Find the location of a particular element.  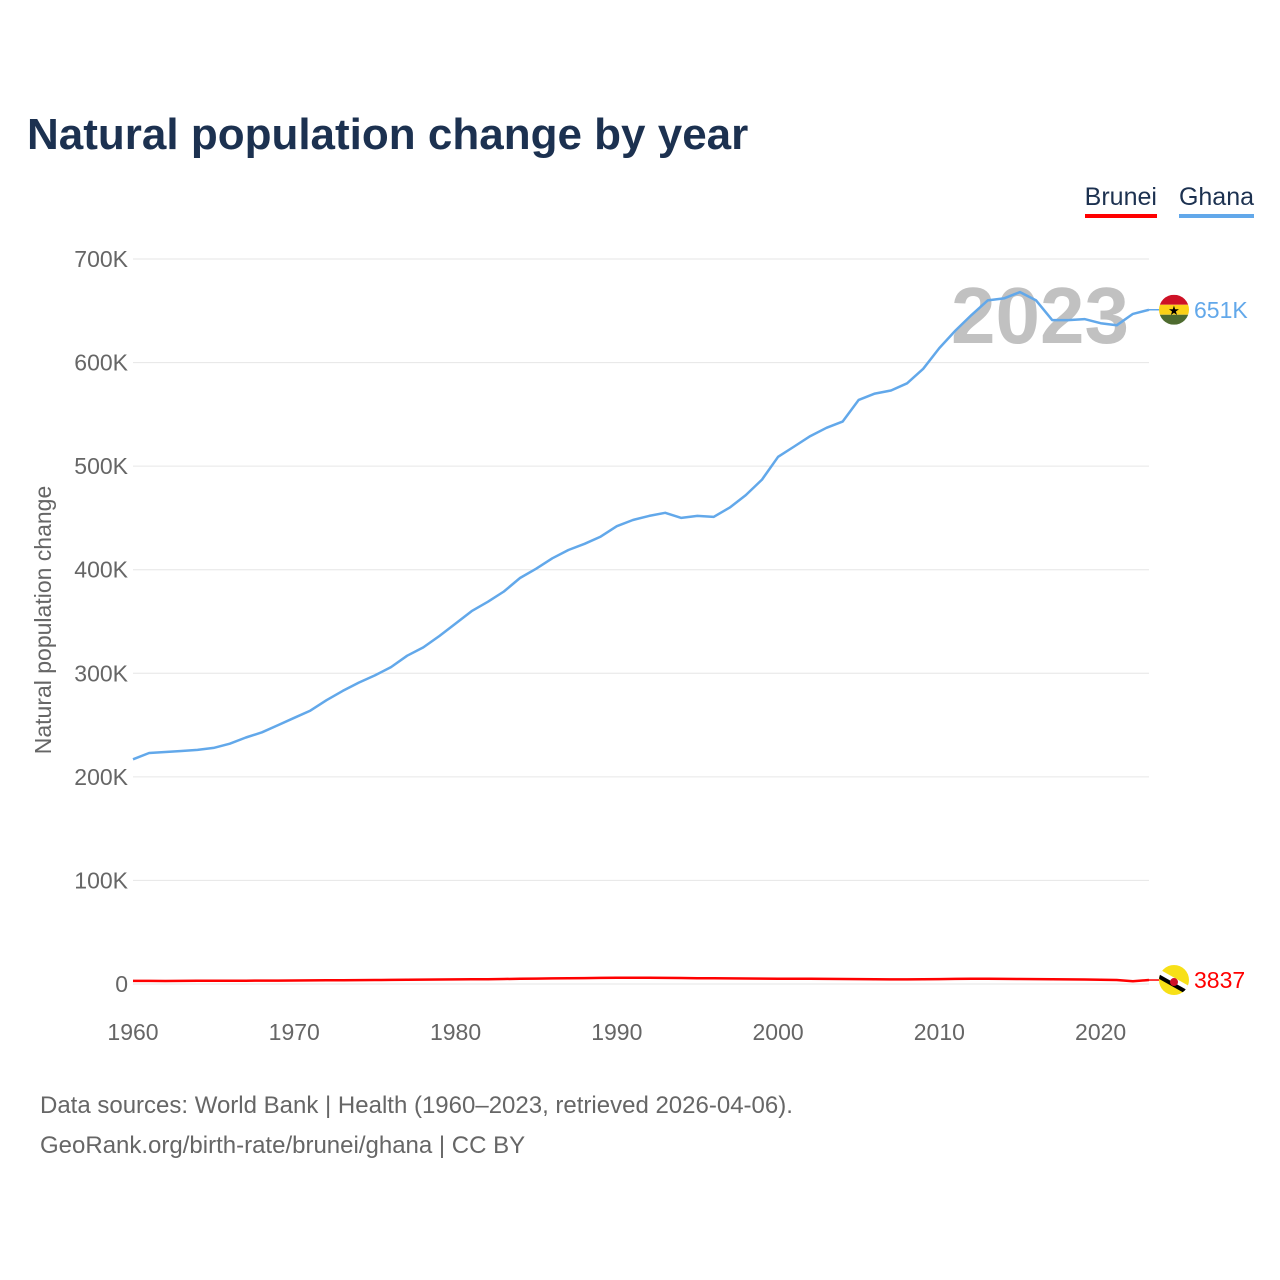

flag-body is located at coordinates (1174, 980).